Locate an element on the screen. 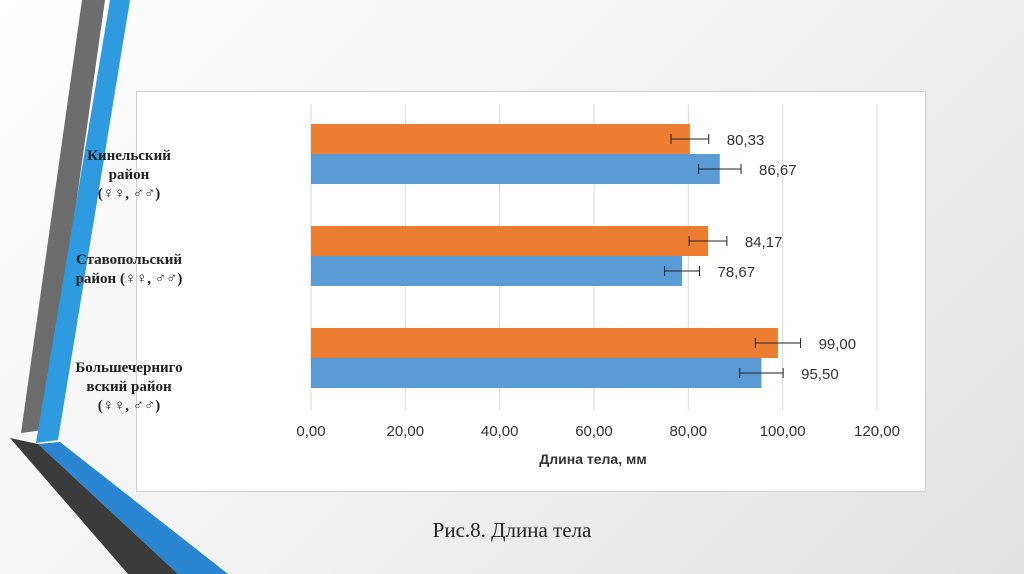 This screenshot has width=1024, height=574. category-label-line: Ставопольский is located at coordinates (129, 260).